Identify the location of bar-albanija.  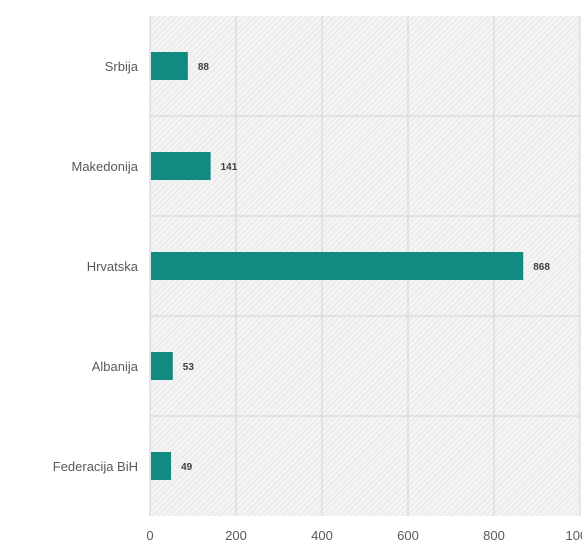
(162, 366).